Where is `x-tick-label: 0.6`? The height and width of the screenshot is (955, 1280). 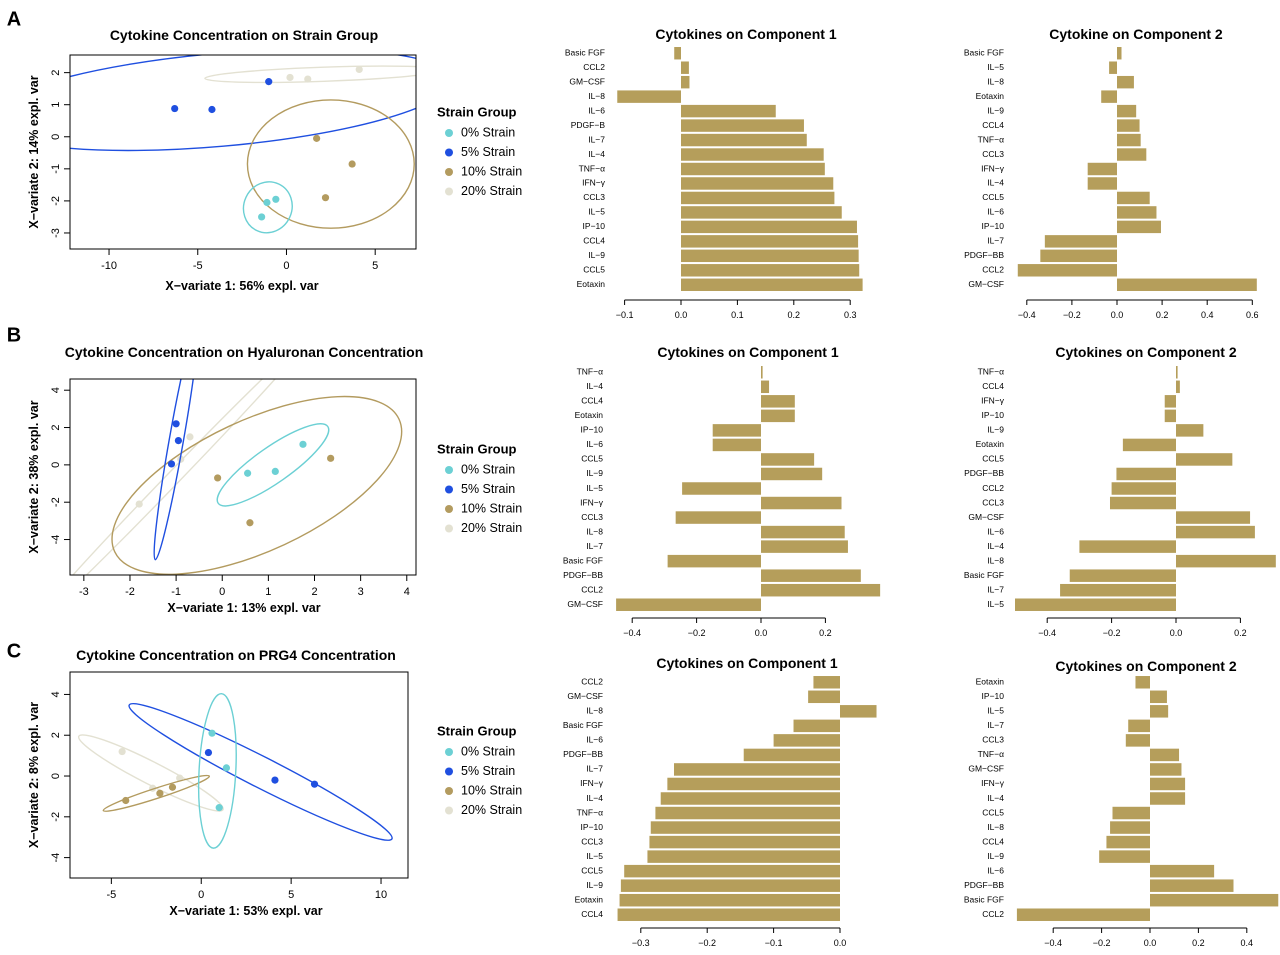 x-tick-label: 0.6 is located at coordinates (1252, 315).